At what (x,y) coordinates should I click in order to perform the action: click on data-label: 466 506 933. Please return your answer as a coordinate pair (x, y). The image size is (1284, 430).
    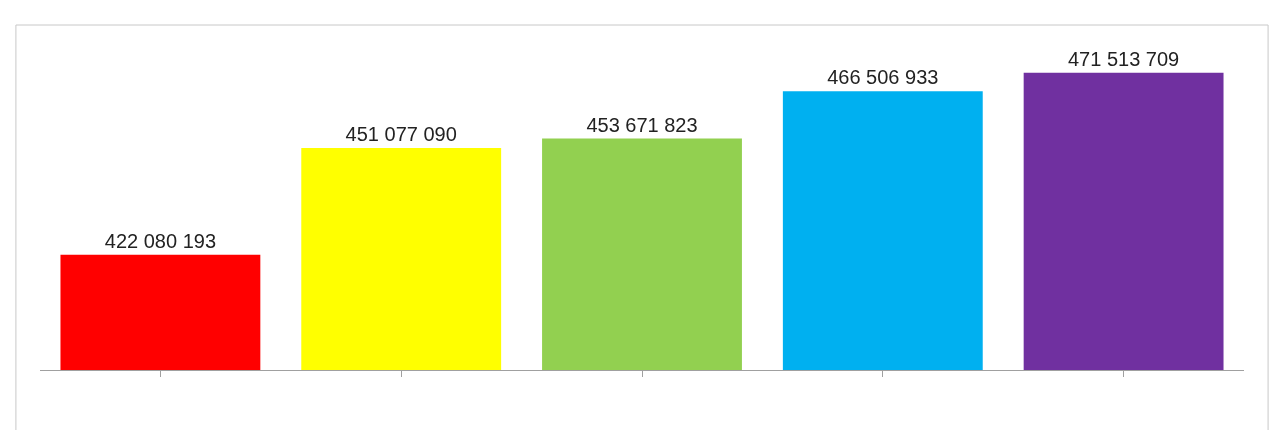
    Looking at the image, I should click on (883, 77).